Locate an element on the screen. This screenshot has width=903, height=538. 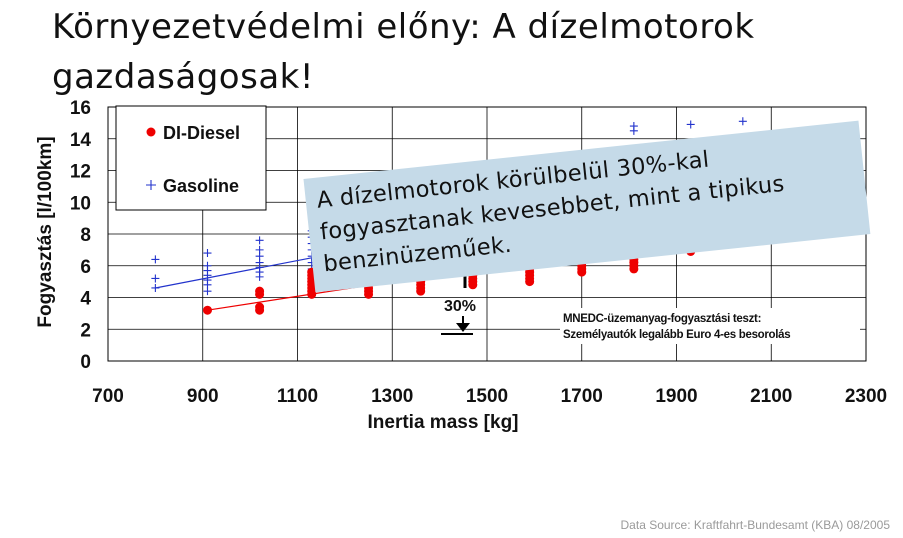
test-note-bg is located at coordinates (710, 326).